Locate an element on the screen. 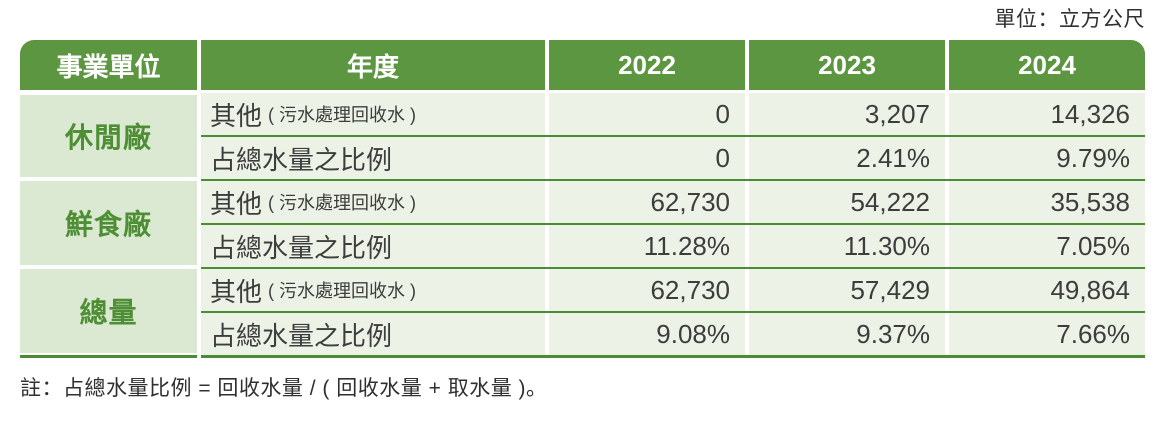  value-cell-2024: 35,538 is located at coordinates (1047, 202).